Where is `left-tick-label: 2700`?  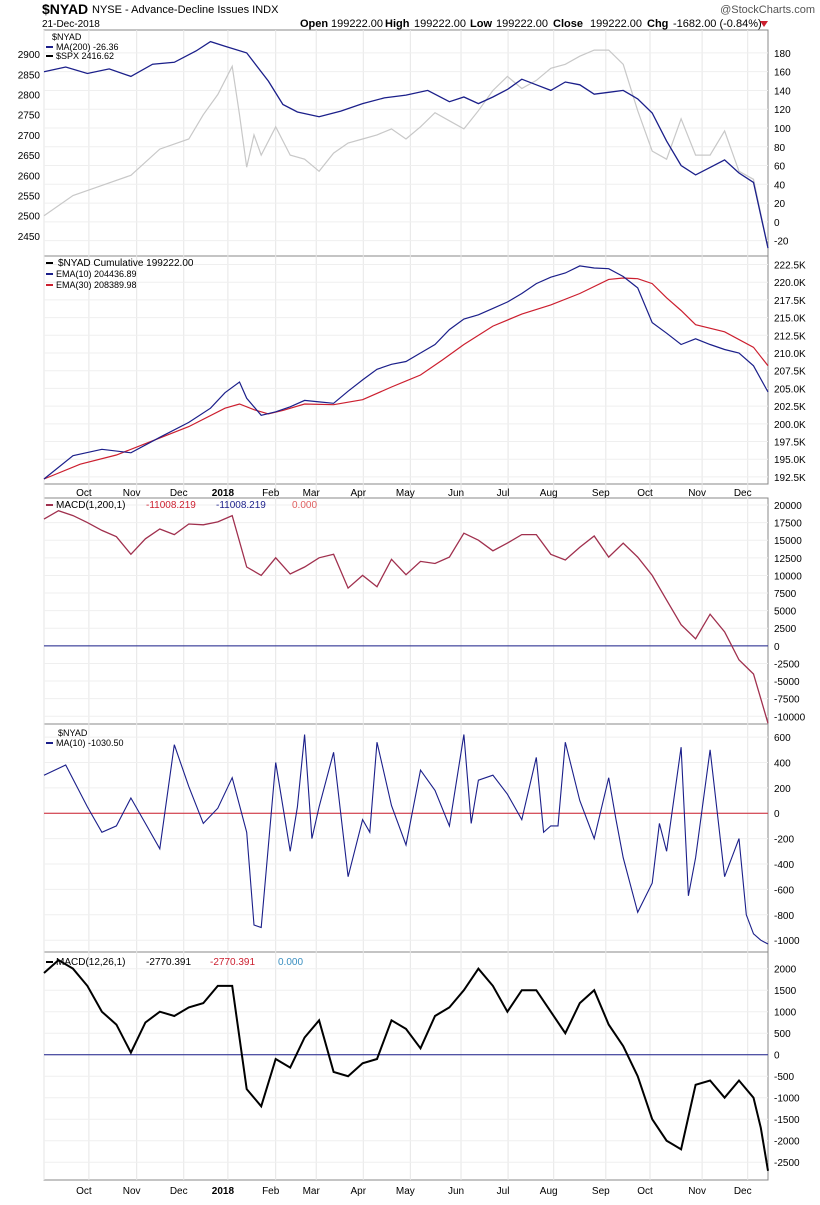
left-tick-label: 2700 is located at coordinates (29, 136).